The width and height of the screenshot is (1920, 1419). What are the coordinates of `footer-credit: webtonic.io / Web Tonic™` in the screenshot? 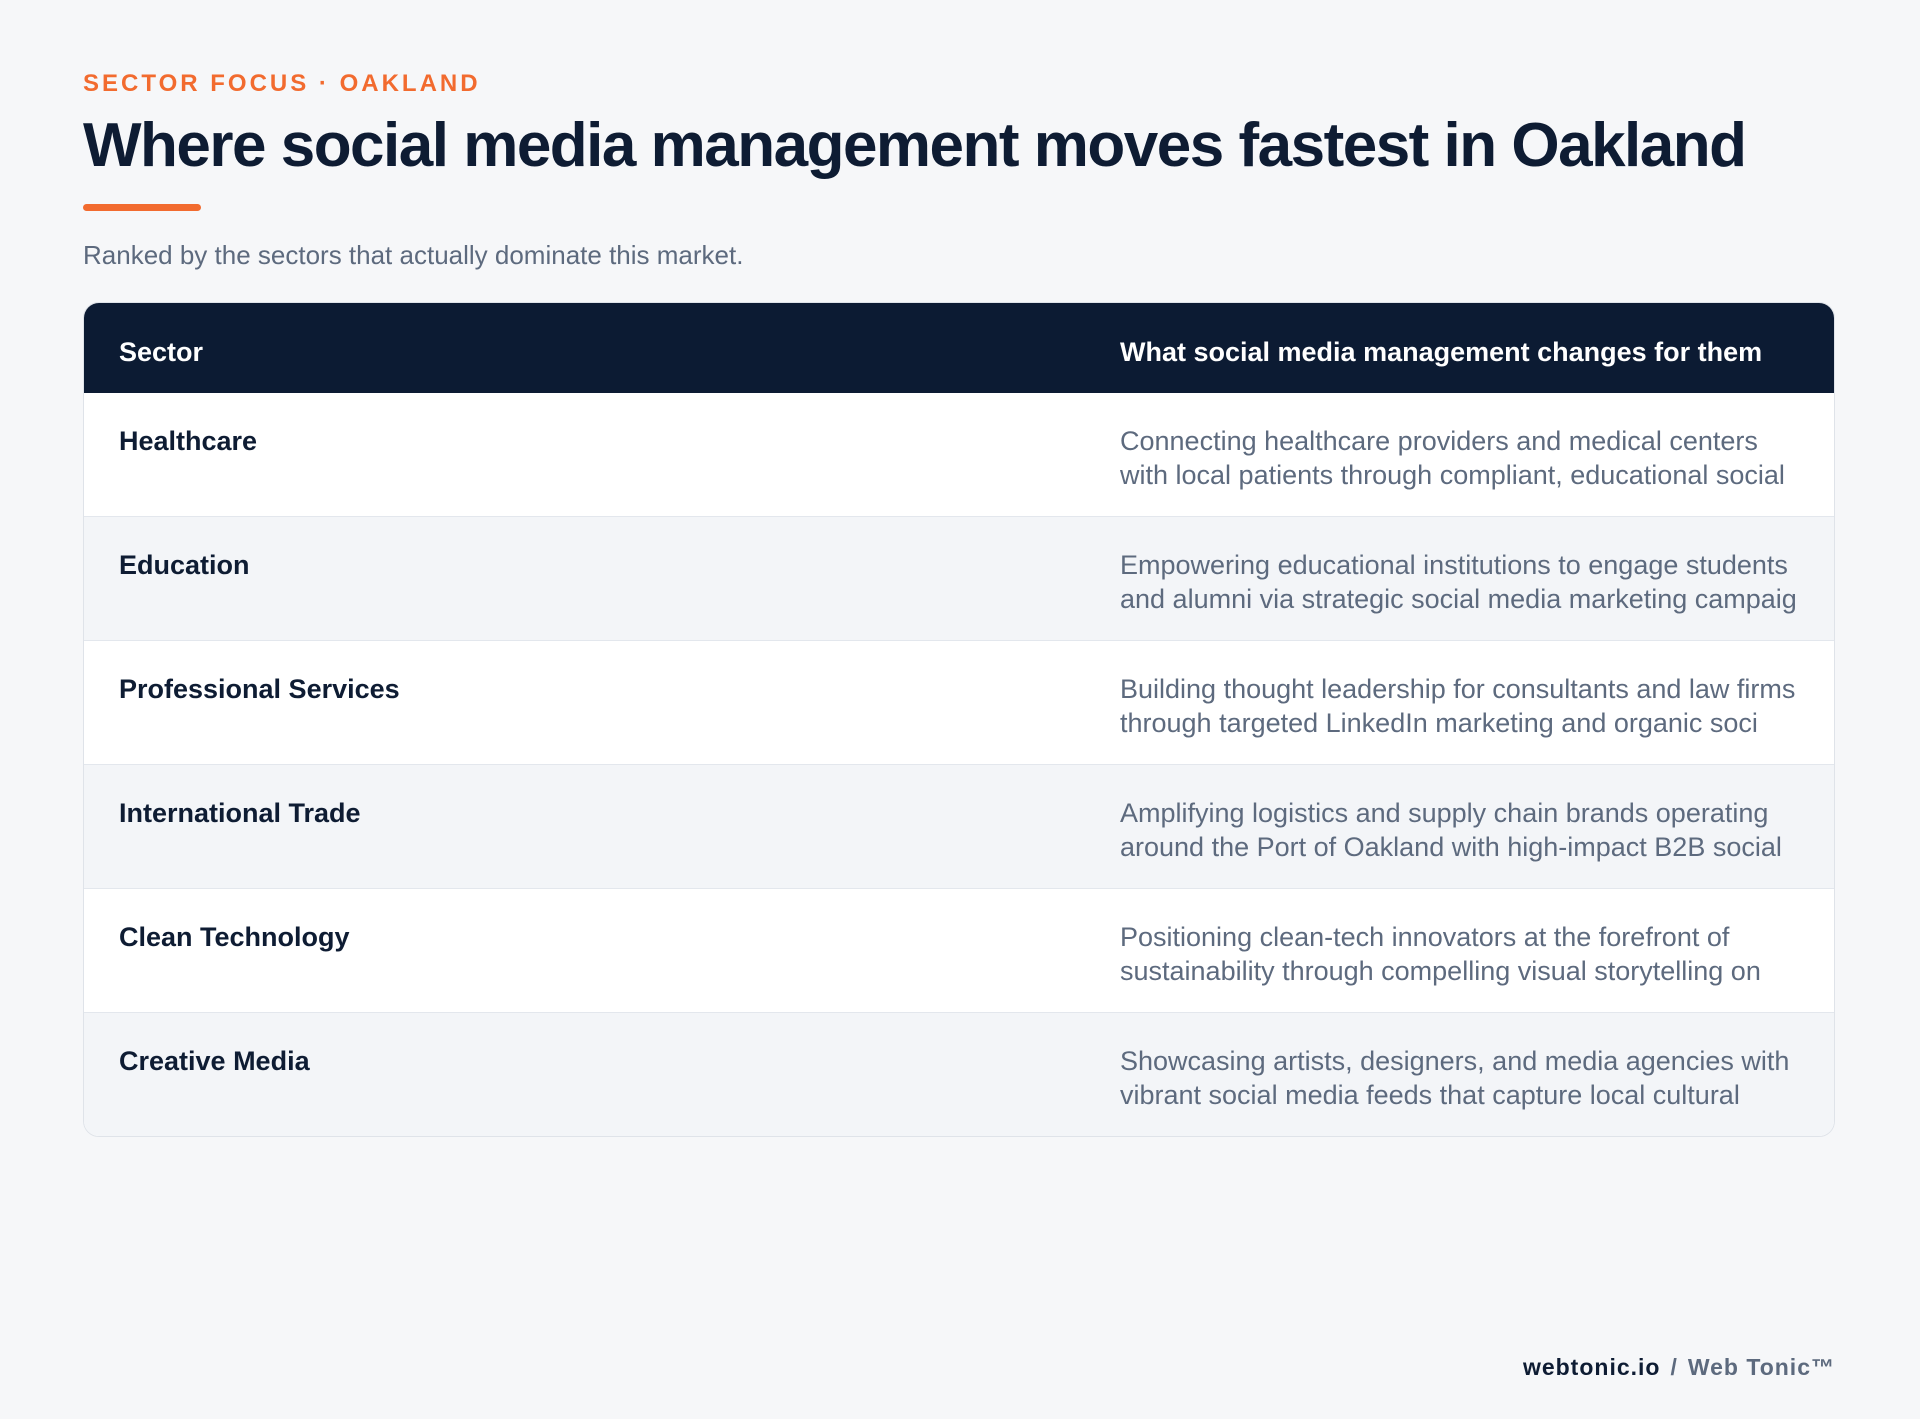 It's located at (1679, 1367).